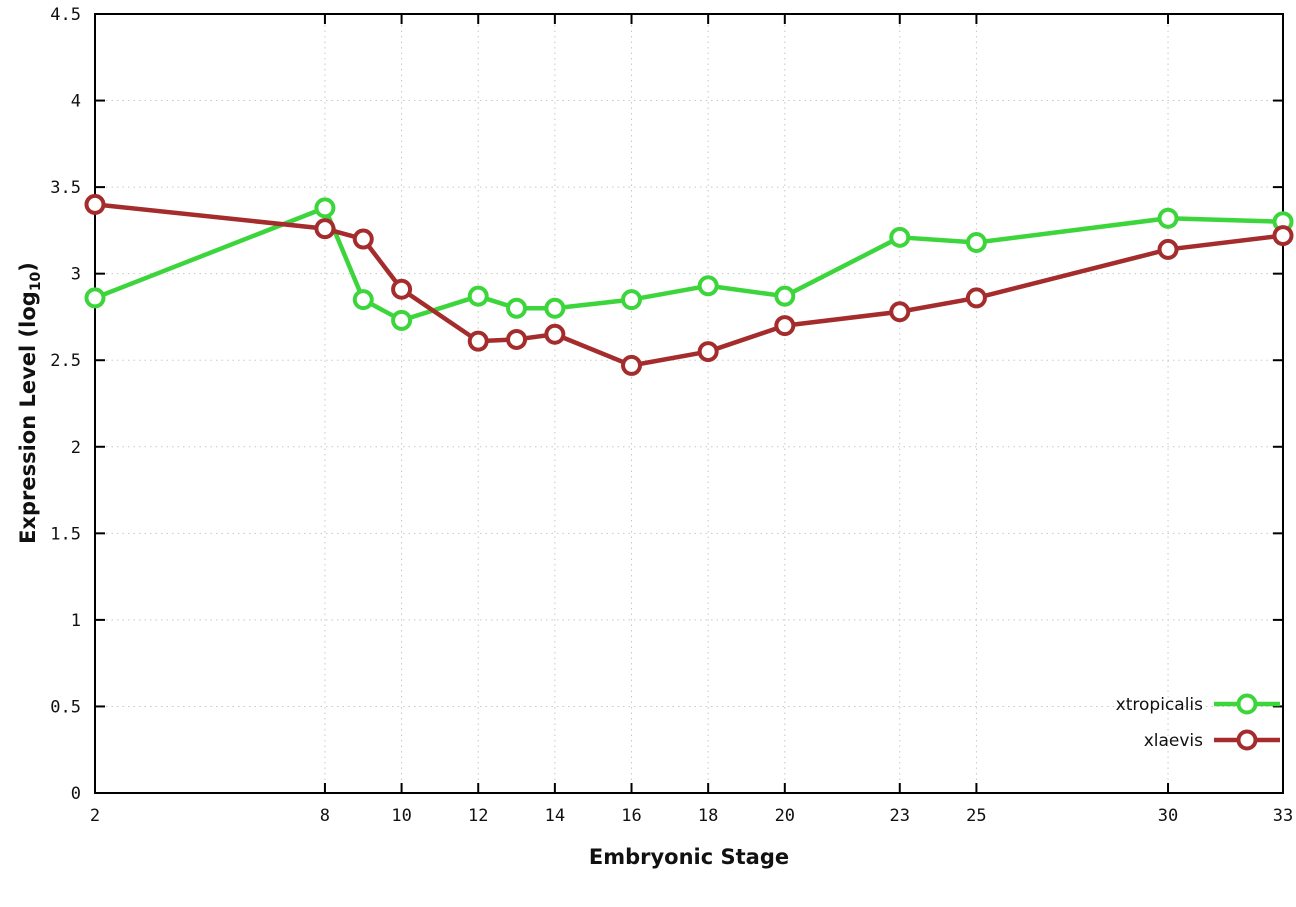 This screenshot has height=907, width=1296. I want to click on legend-label: xlaevis, so click(1173, 741).